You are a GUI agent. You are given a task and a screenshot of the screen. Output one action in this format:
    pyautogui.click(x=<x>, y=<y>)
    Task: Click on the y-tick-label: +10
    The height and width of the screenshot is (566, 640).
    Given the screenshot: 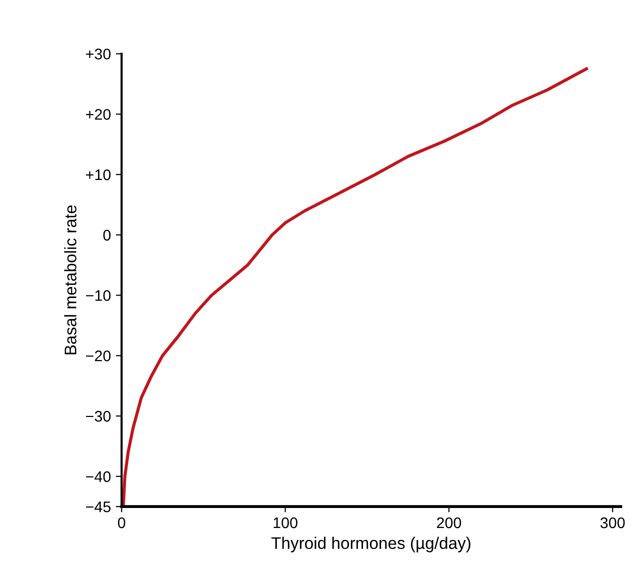 What is the action you would take?
    pyautogui.click(x=98, y=174)
    